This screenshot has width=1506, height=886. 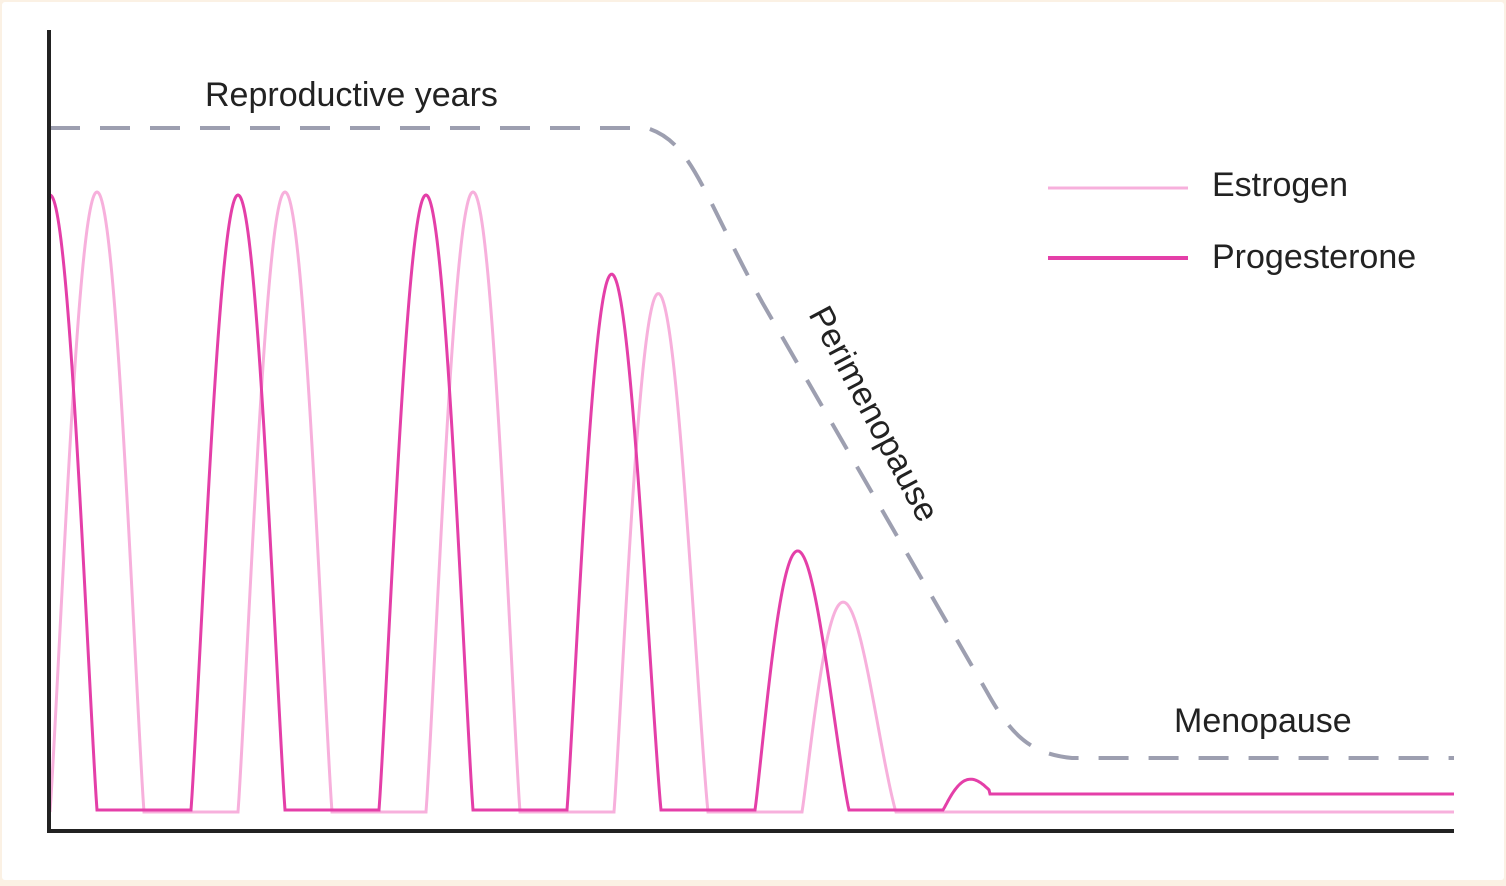 What do you see at coordinates (1263, 721) in the screenshot?
I see `annotation-menopause: Menopause` at bounding box center [1263, 721].